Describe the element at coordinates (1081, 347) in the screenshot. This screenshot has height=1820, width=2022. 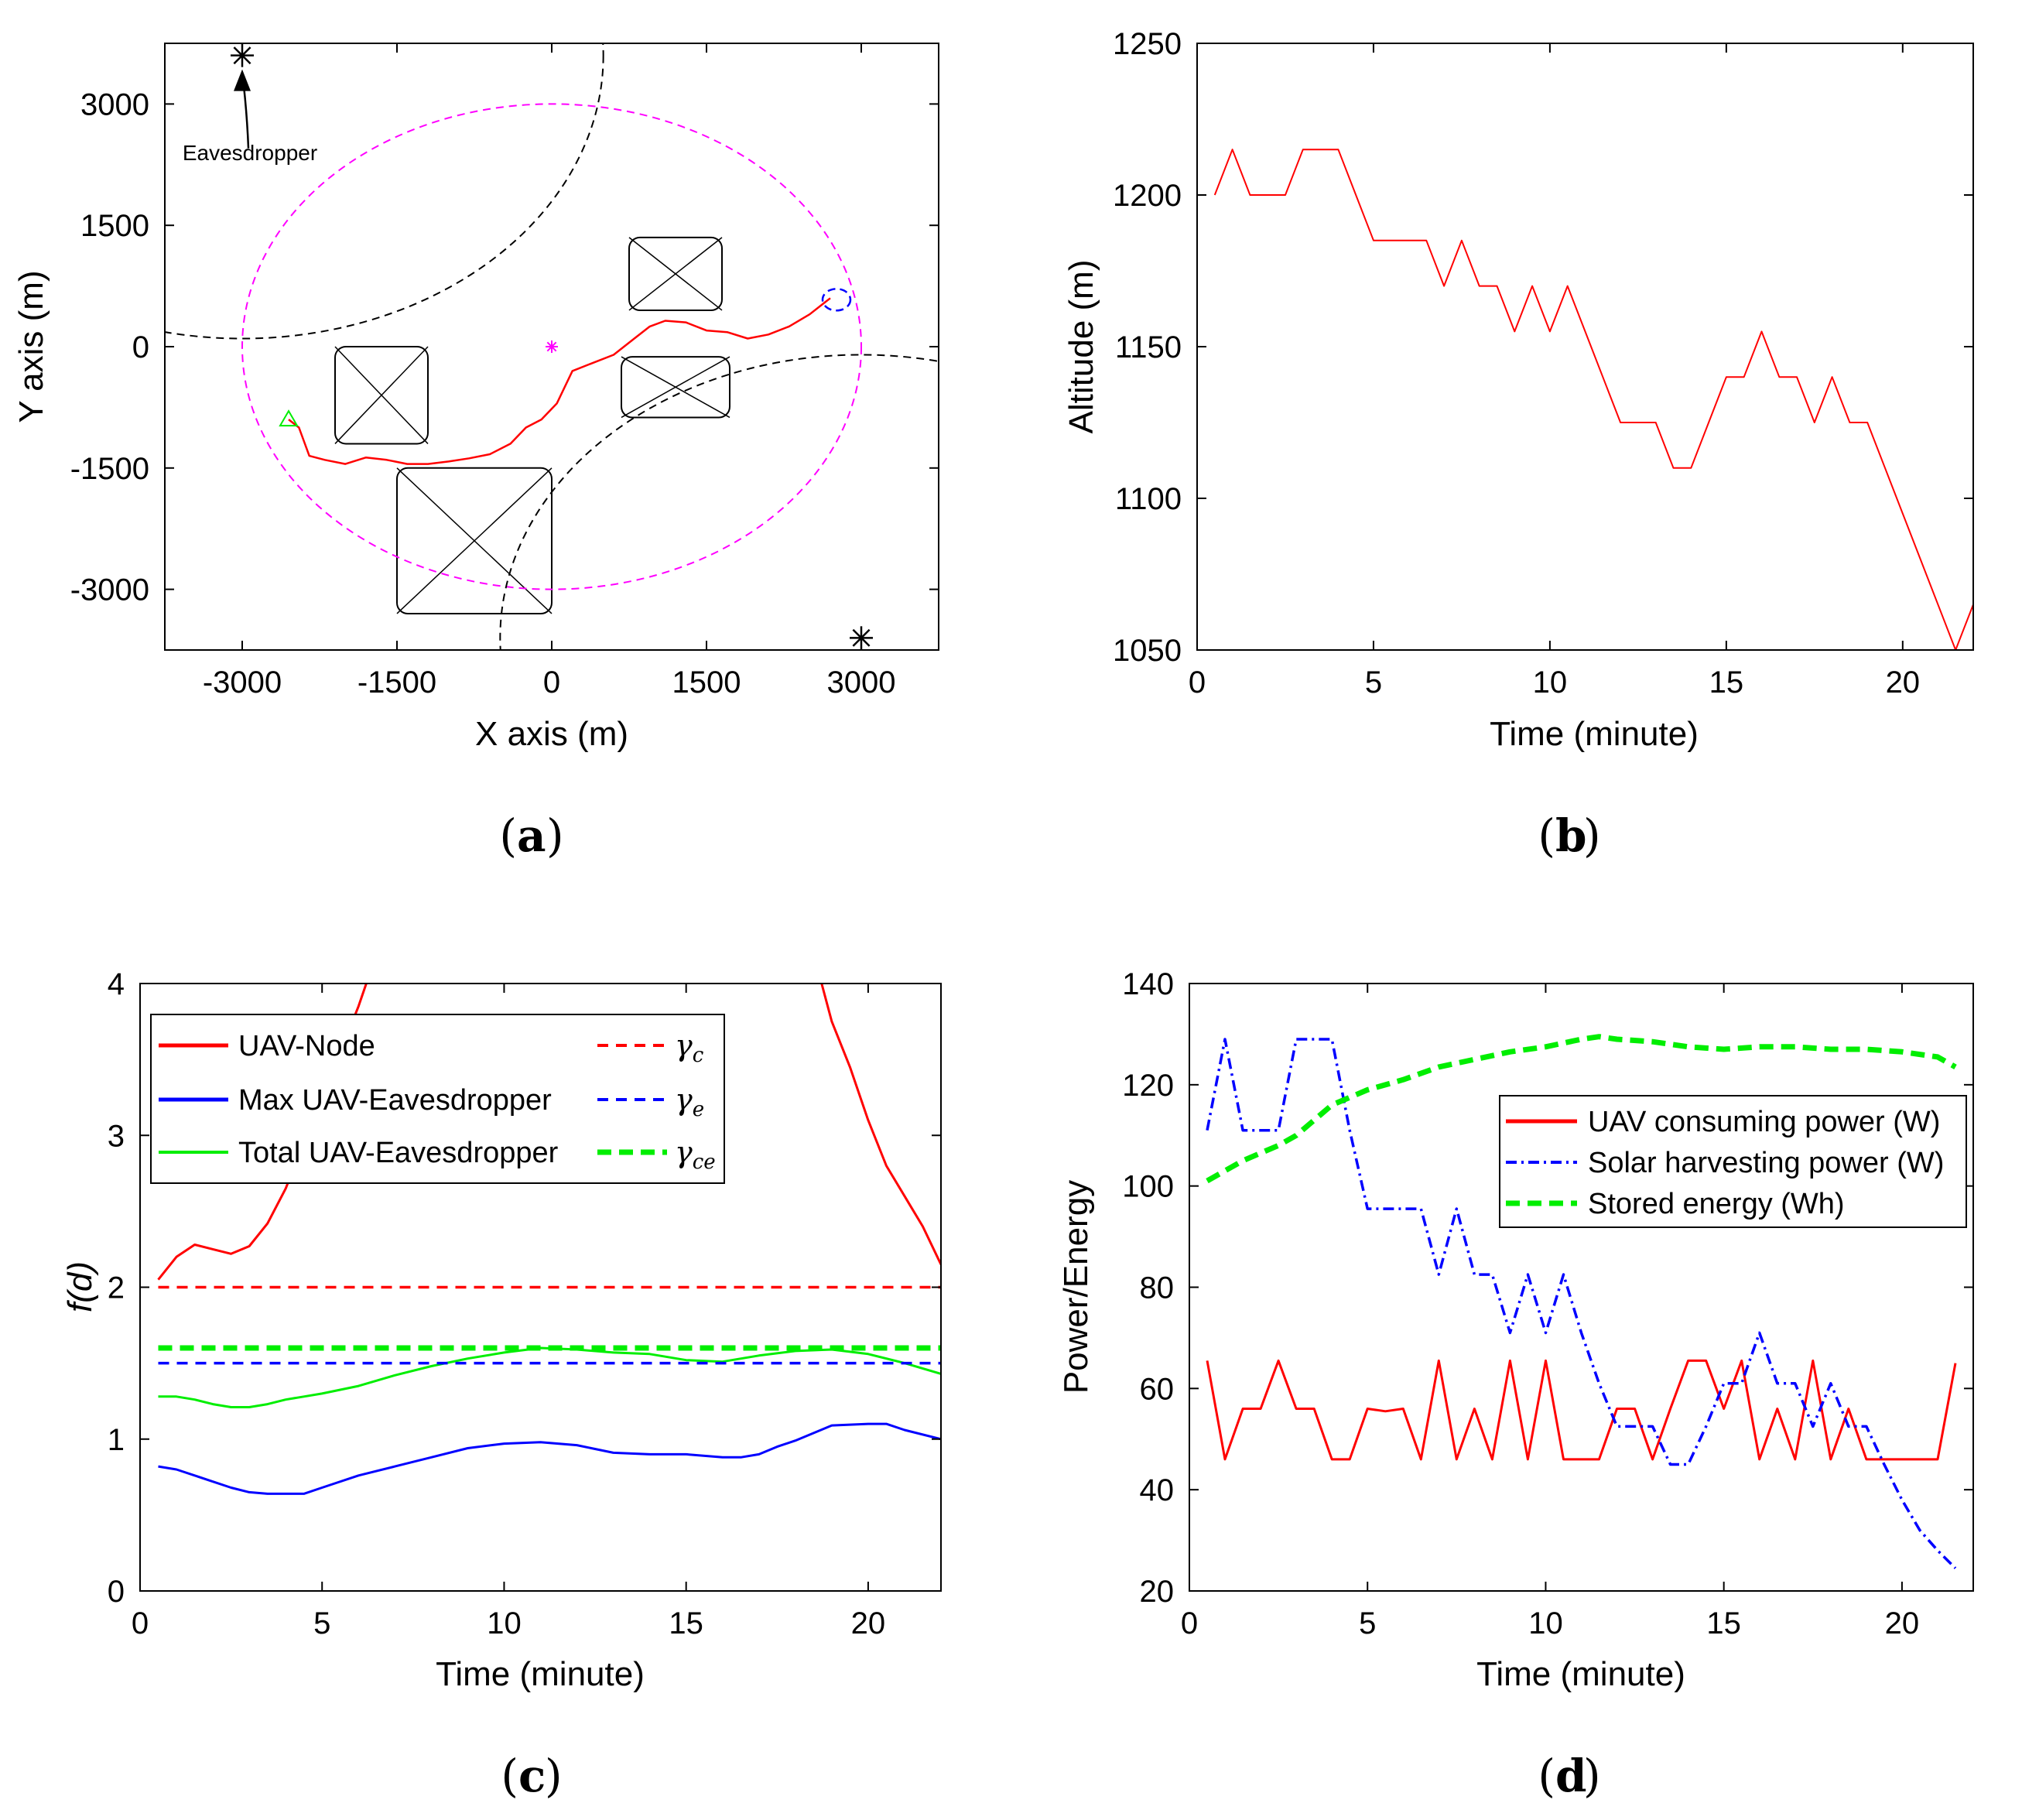
I see `panel-b-ylabel: Altitude (m)` at that location.